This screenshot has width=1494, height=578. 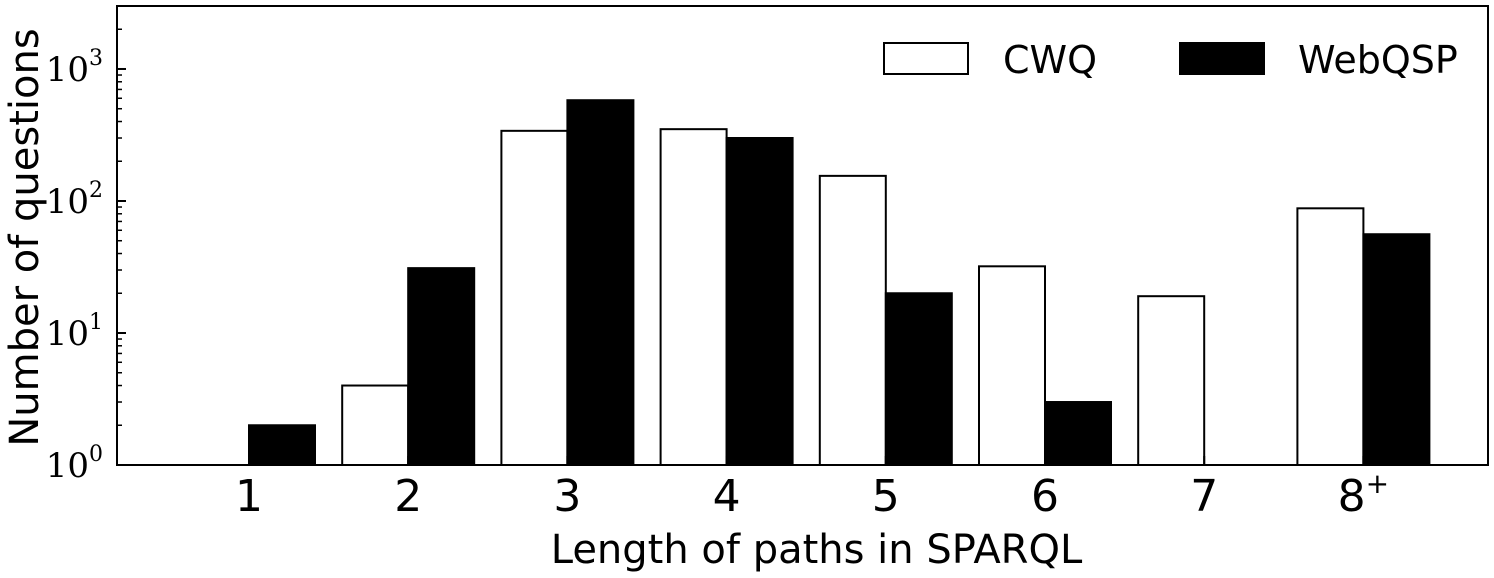 I want to click on x-tick-label: 6, so click(x=1045, y=496).